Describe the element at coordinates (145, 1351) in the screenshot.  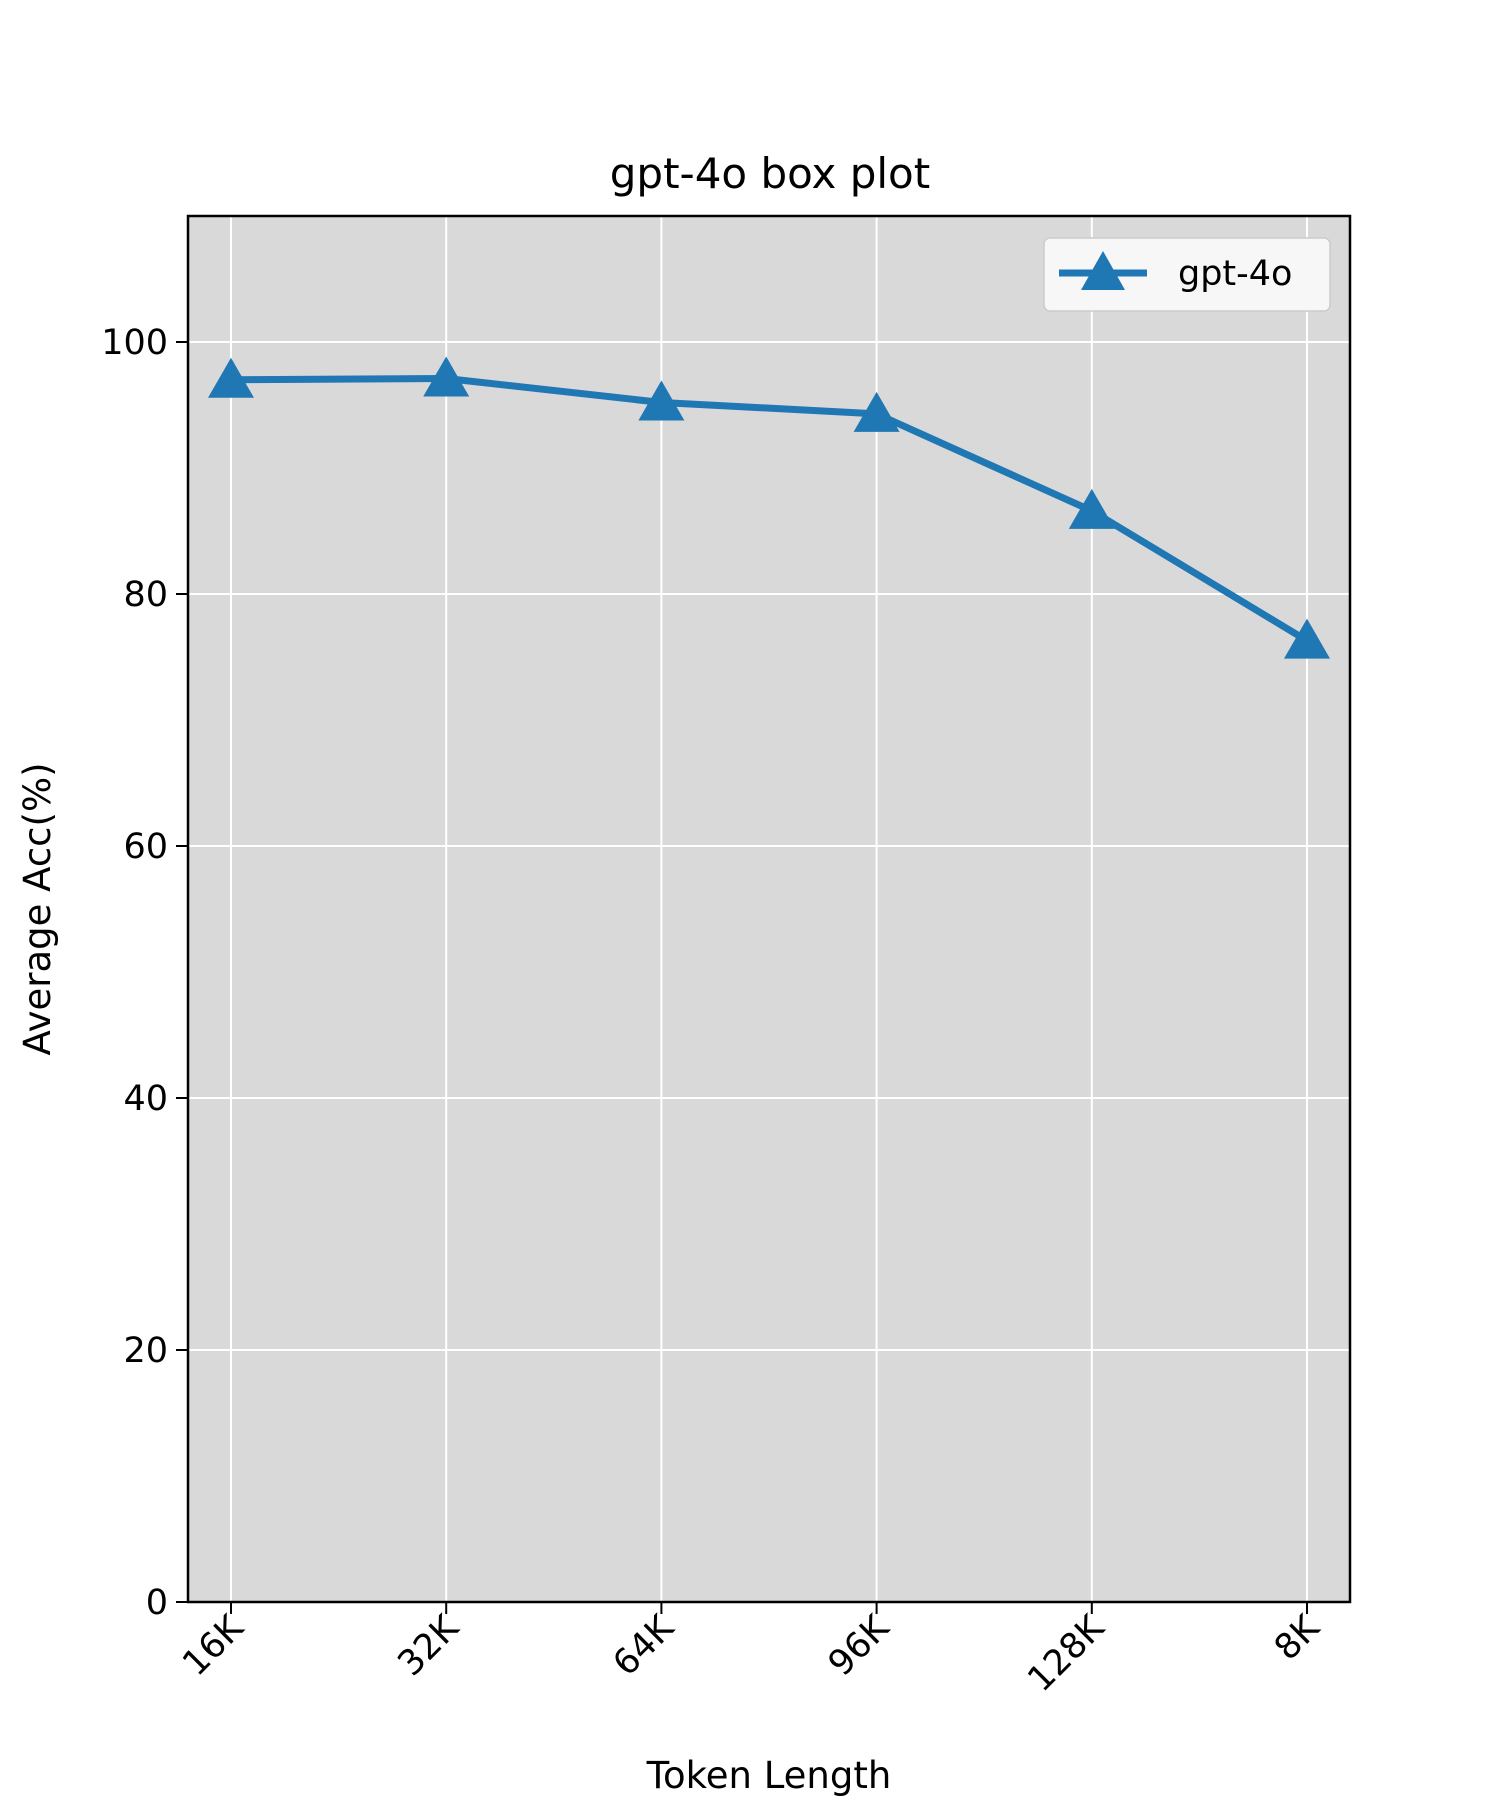
I see `y-tick-label: 20` at that location.